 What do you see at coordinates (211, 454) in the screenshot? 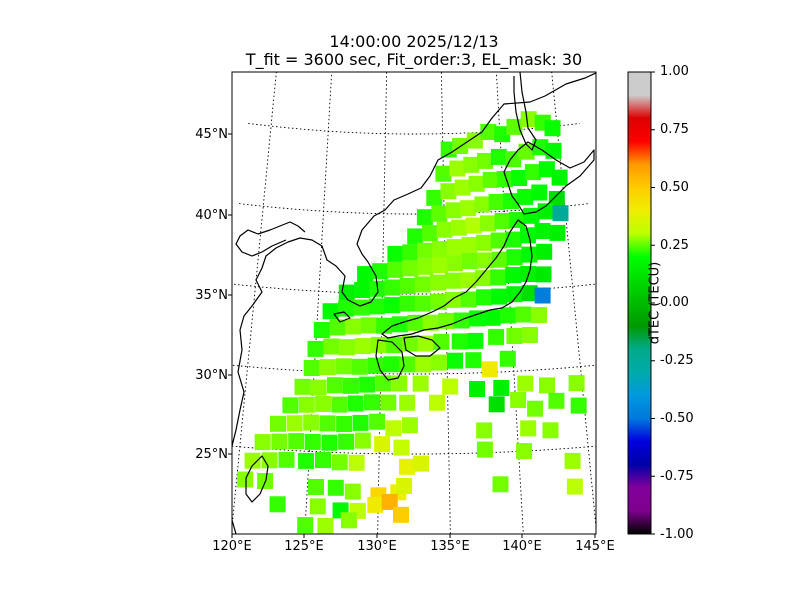
I see `lat-tick-label: 25°N` at bounding box center [211, 454].